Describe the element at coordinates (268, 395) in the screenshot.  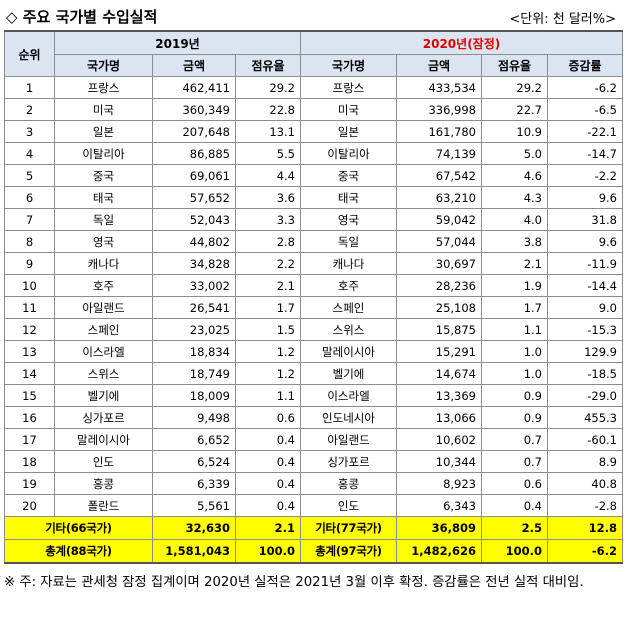
I see `cell-share-2019: 1.1` at that location.